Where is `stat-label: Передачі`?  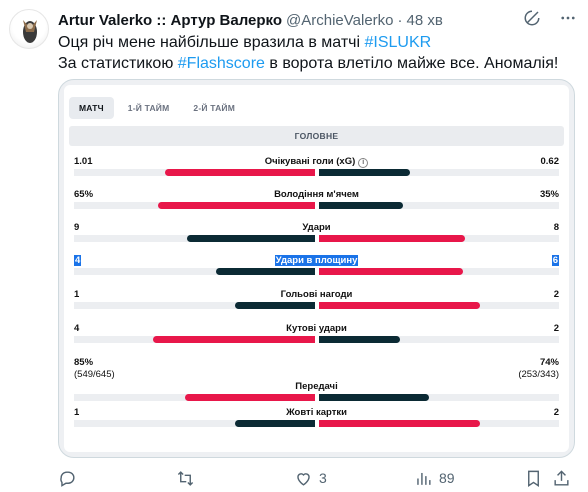
stat-label: Передачі is located at coordinates (316, 386).